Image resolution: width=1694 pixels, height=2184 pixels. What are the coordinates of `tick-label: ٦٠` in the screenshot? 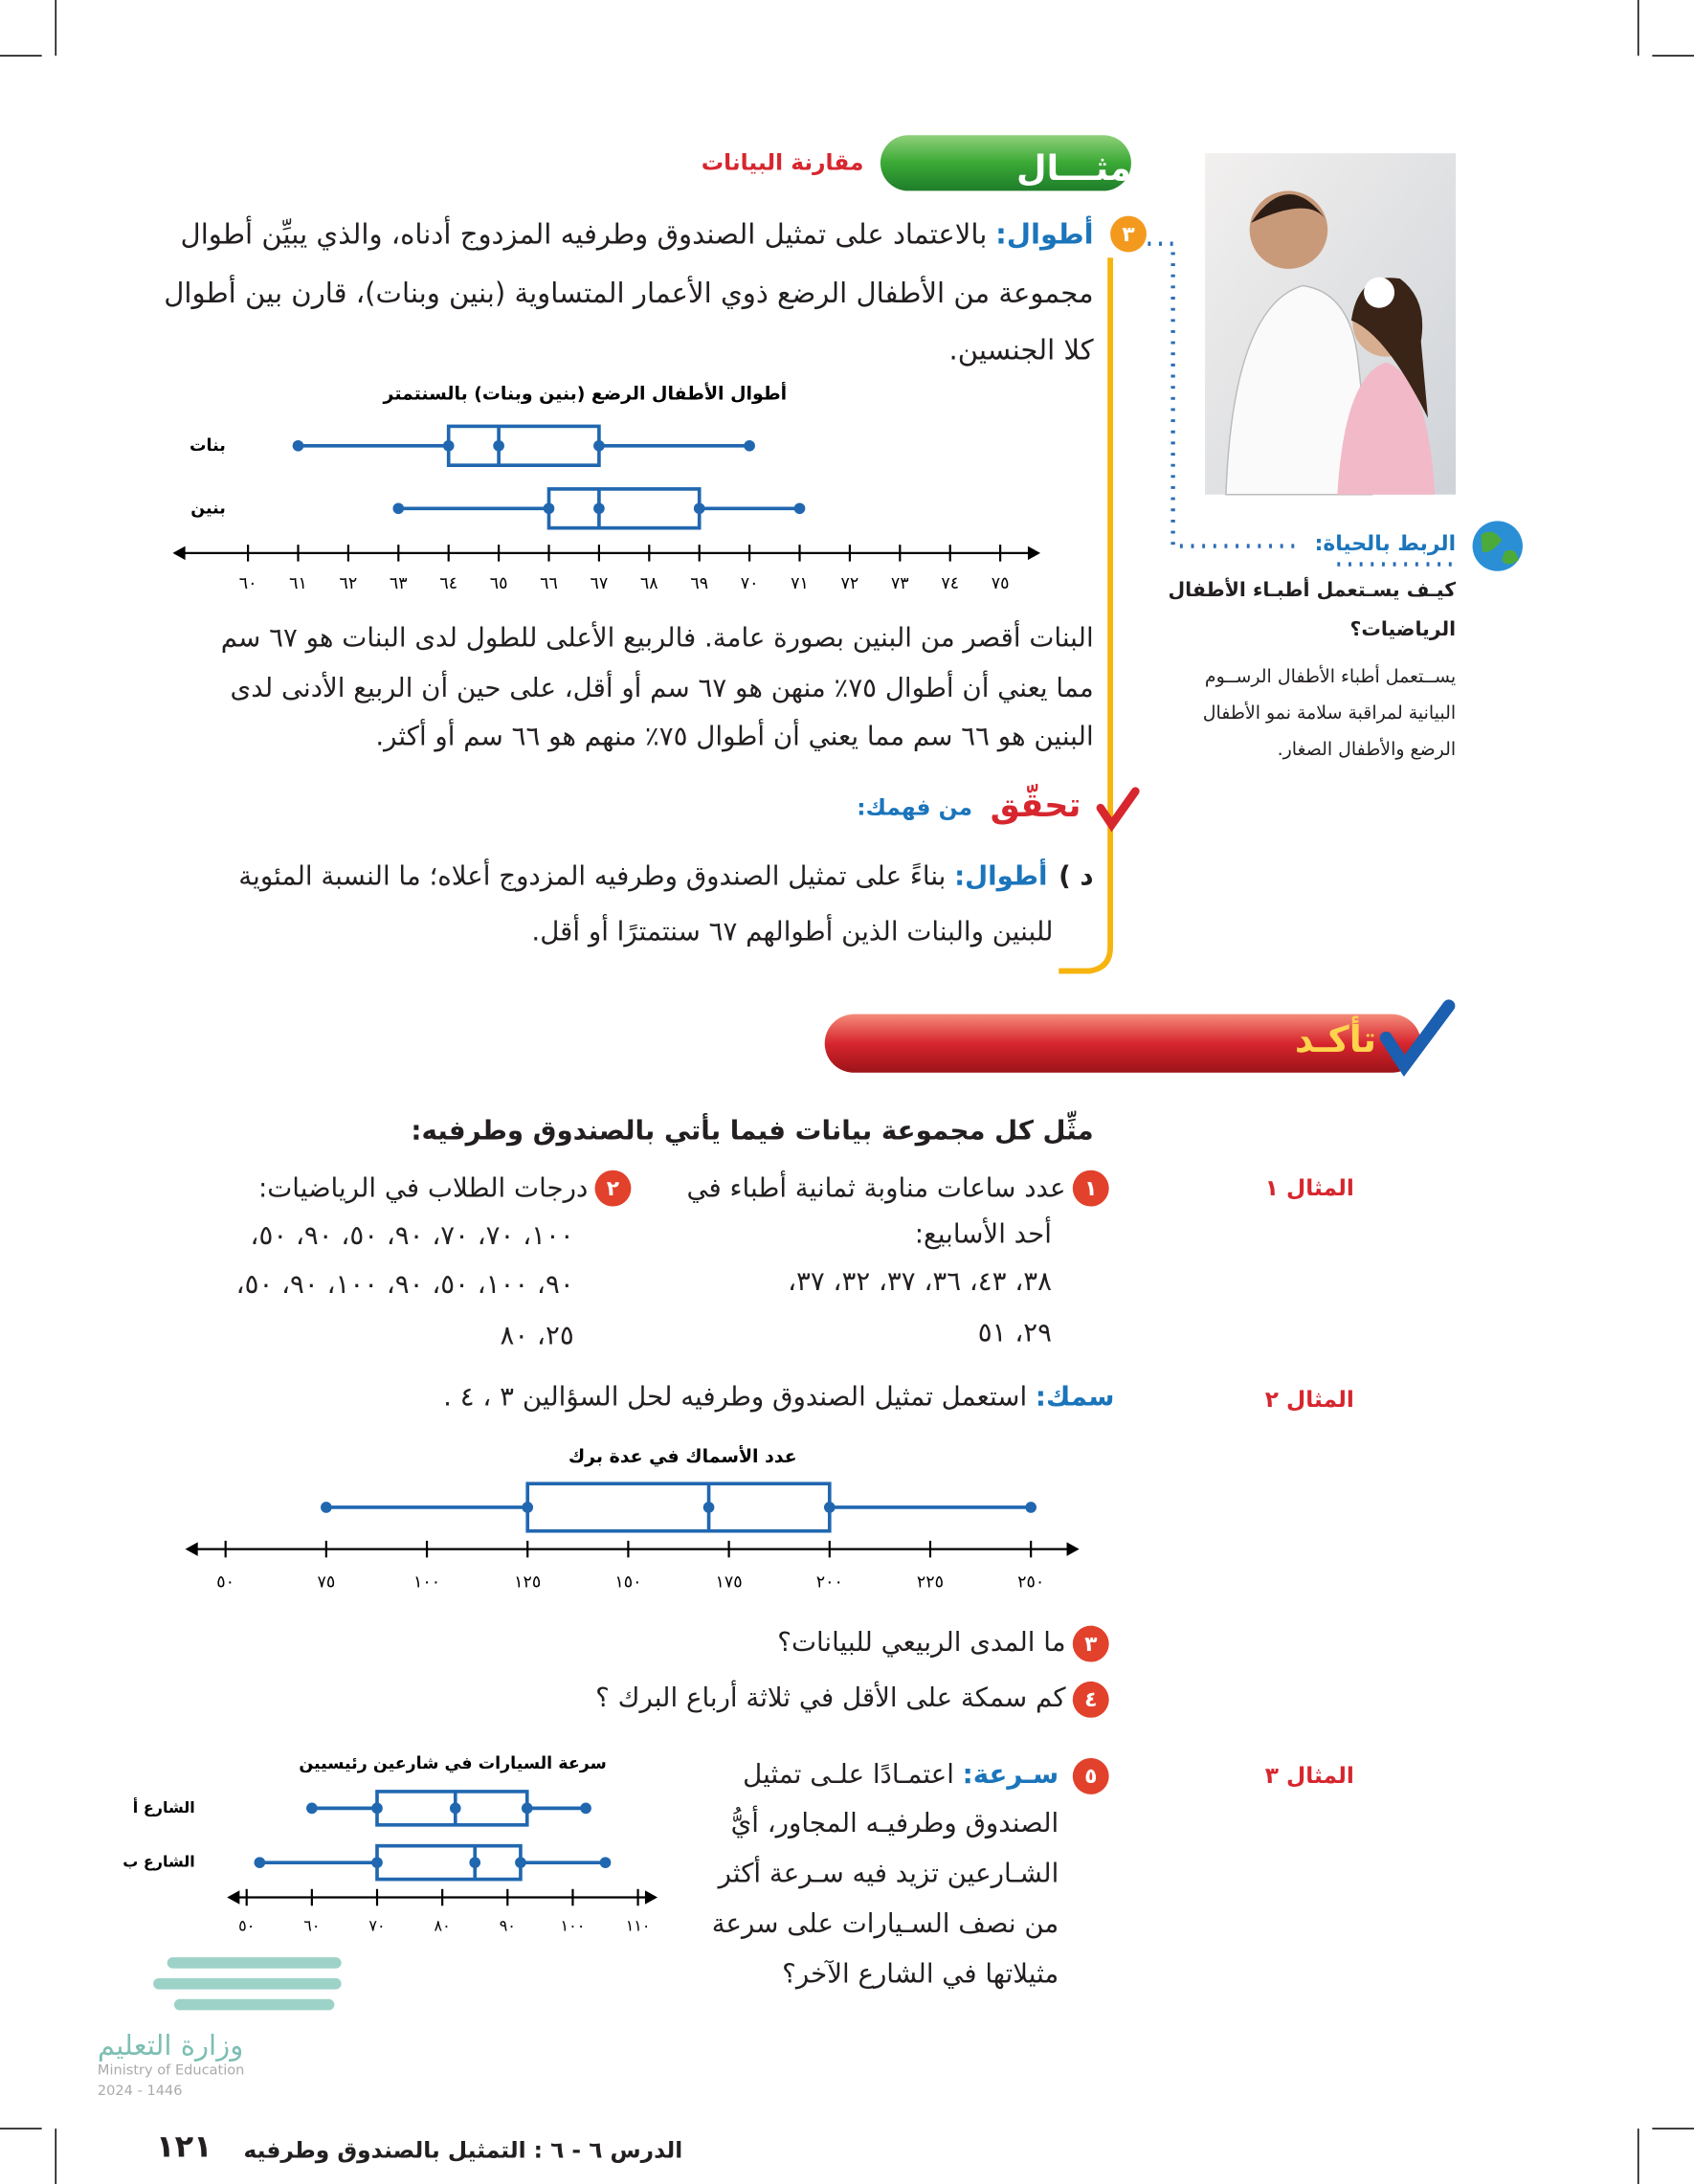 It's located at (311, 1926).